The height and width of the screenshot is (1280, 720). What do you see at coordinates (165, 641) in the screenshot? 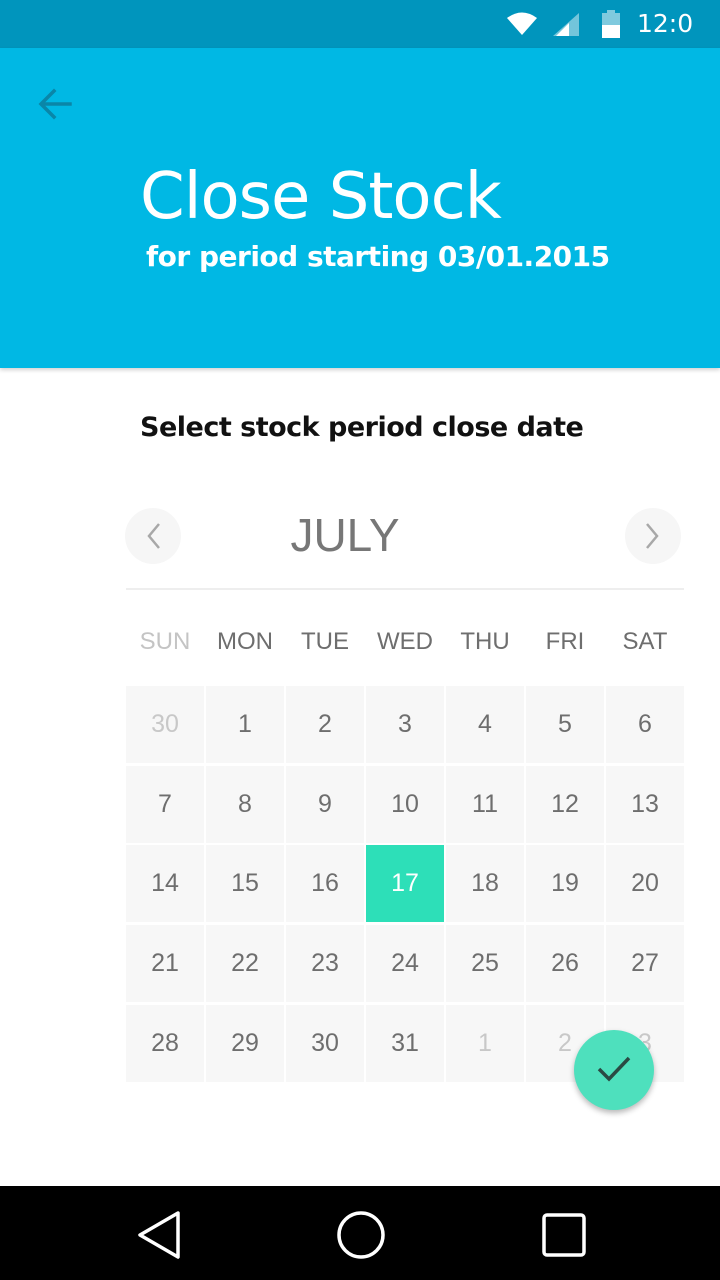
I see `weekday-sun: SUN` at bounding box center [165, 641].